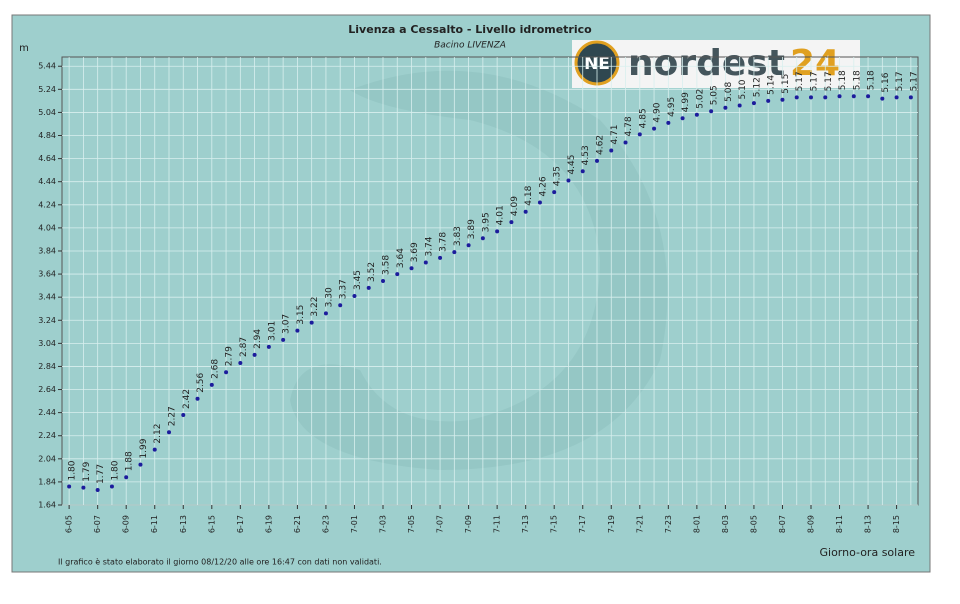 The height and width of the screenshot is (604, 960). What do you see at coordinates (372, 272) in the screenshot?
I see `data-label: 3.52` at bounding box center [372, 272].